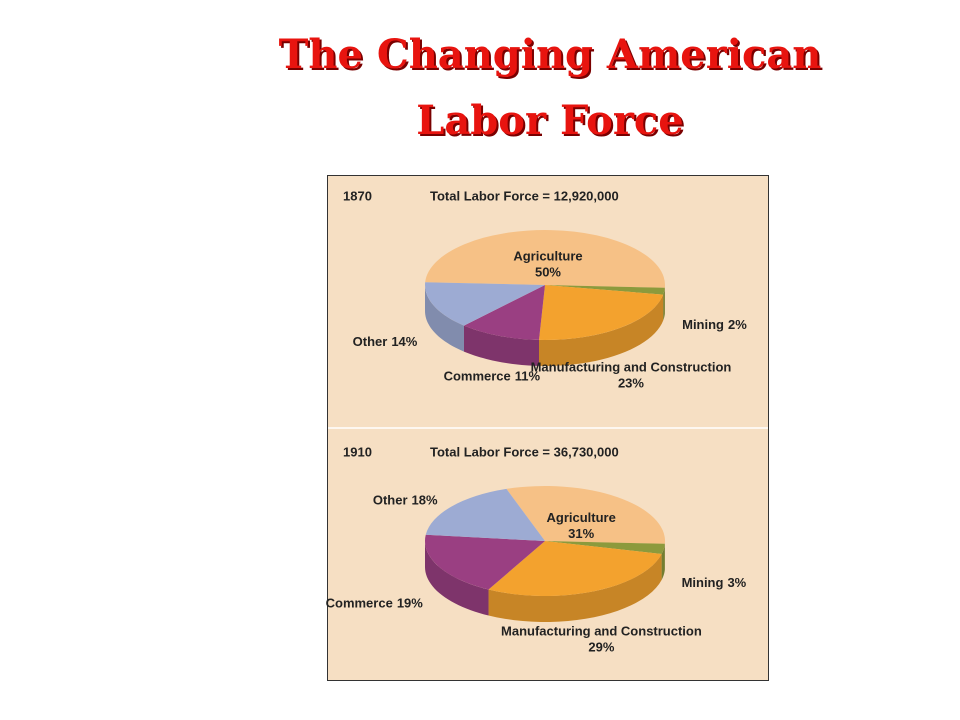 The height and width of the screenshot is (720, 960). I want to click on value-label: 19%, so click(410, 603).